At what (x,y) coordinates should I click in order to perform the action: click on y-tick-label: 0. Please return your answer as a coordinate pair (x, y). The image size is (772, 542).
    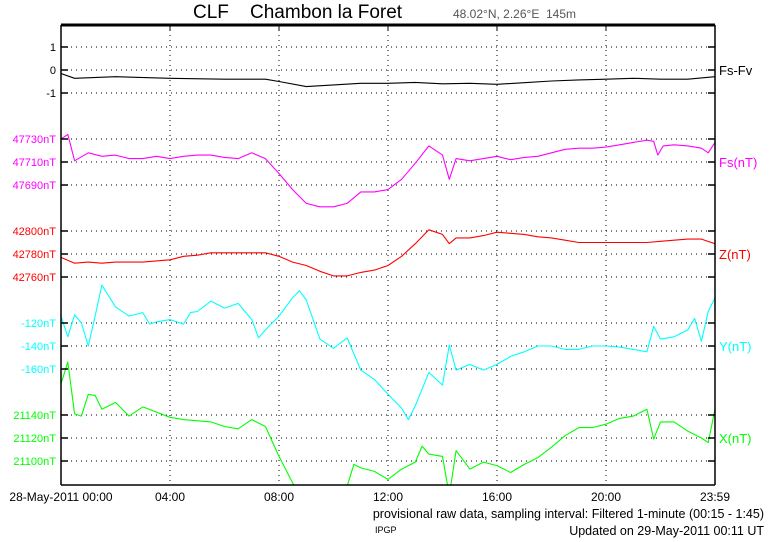
    Looking at the image, I should click on (53, 71).